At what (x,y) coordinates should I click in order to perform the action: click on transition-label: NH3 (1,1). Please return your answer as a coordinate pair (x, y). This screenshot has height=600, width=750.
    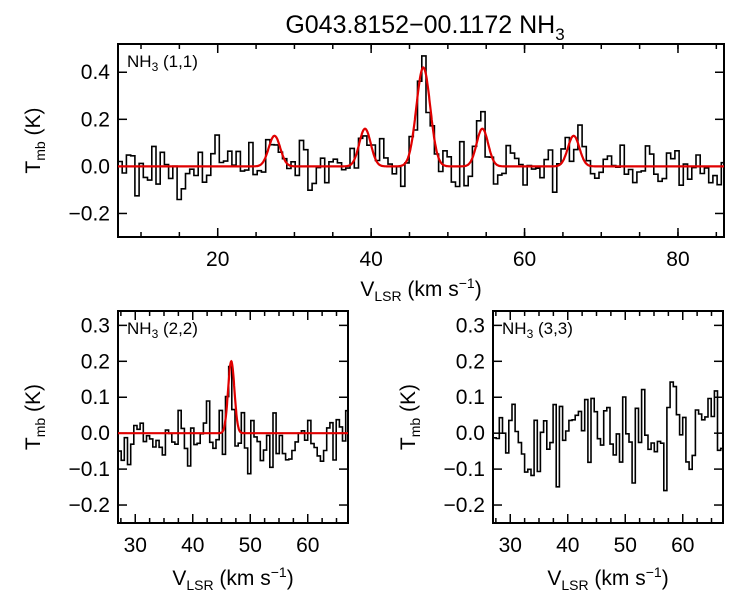
    Looking at the image, I should click on (162, 63).